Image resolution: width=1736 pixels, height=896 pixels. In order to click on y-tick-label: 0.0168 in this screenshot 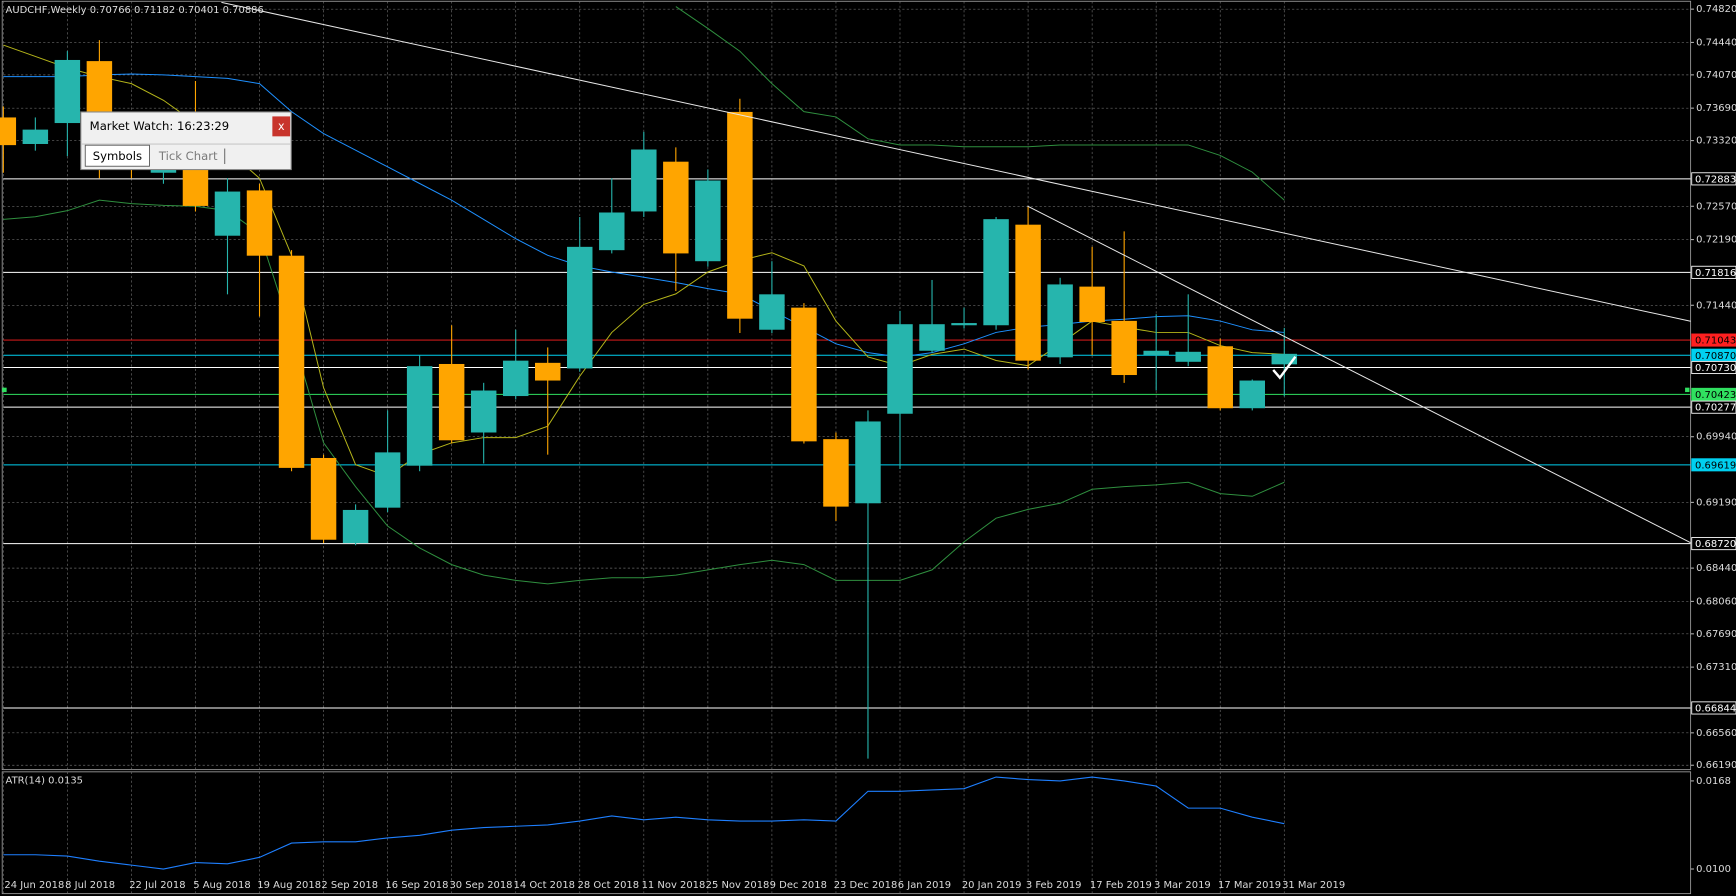, I will do `click(1713, 781)`.